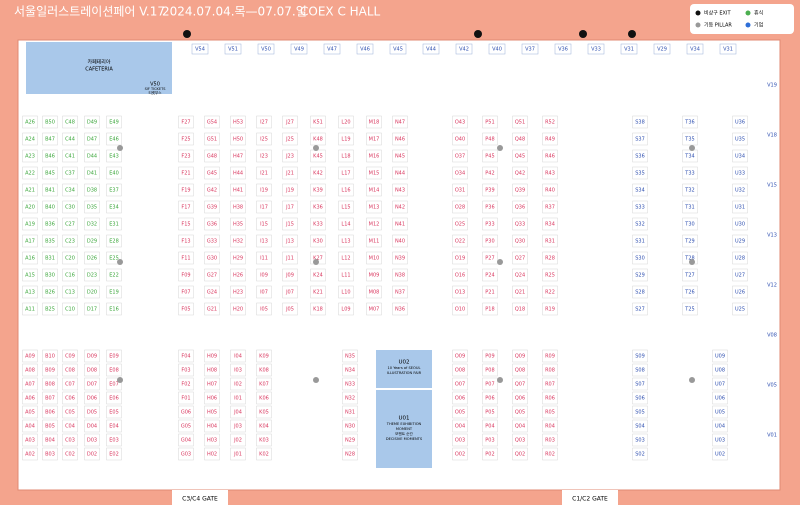  What do you see at coordinates (318, 310) in the screenshot?
I see `booth-label: K18` at bounding box center [318, 310].